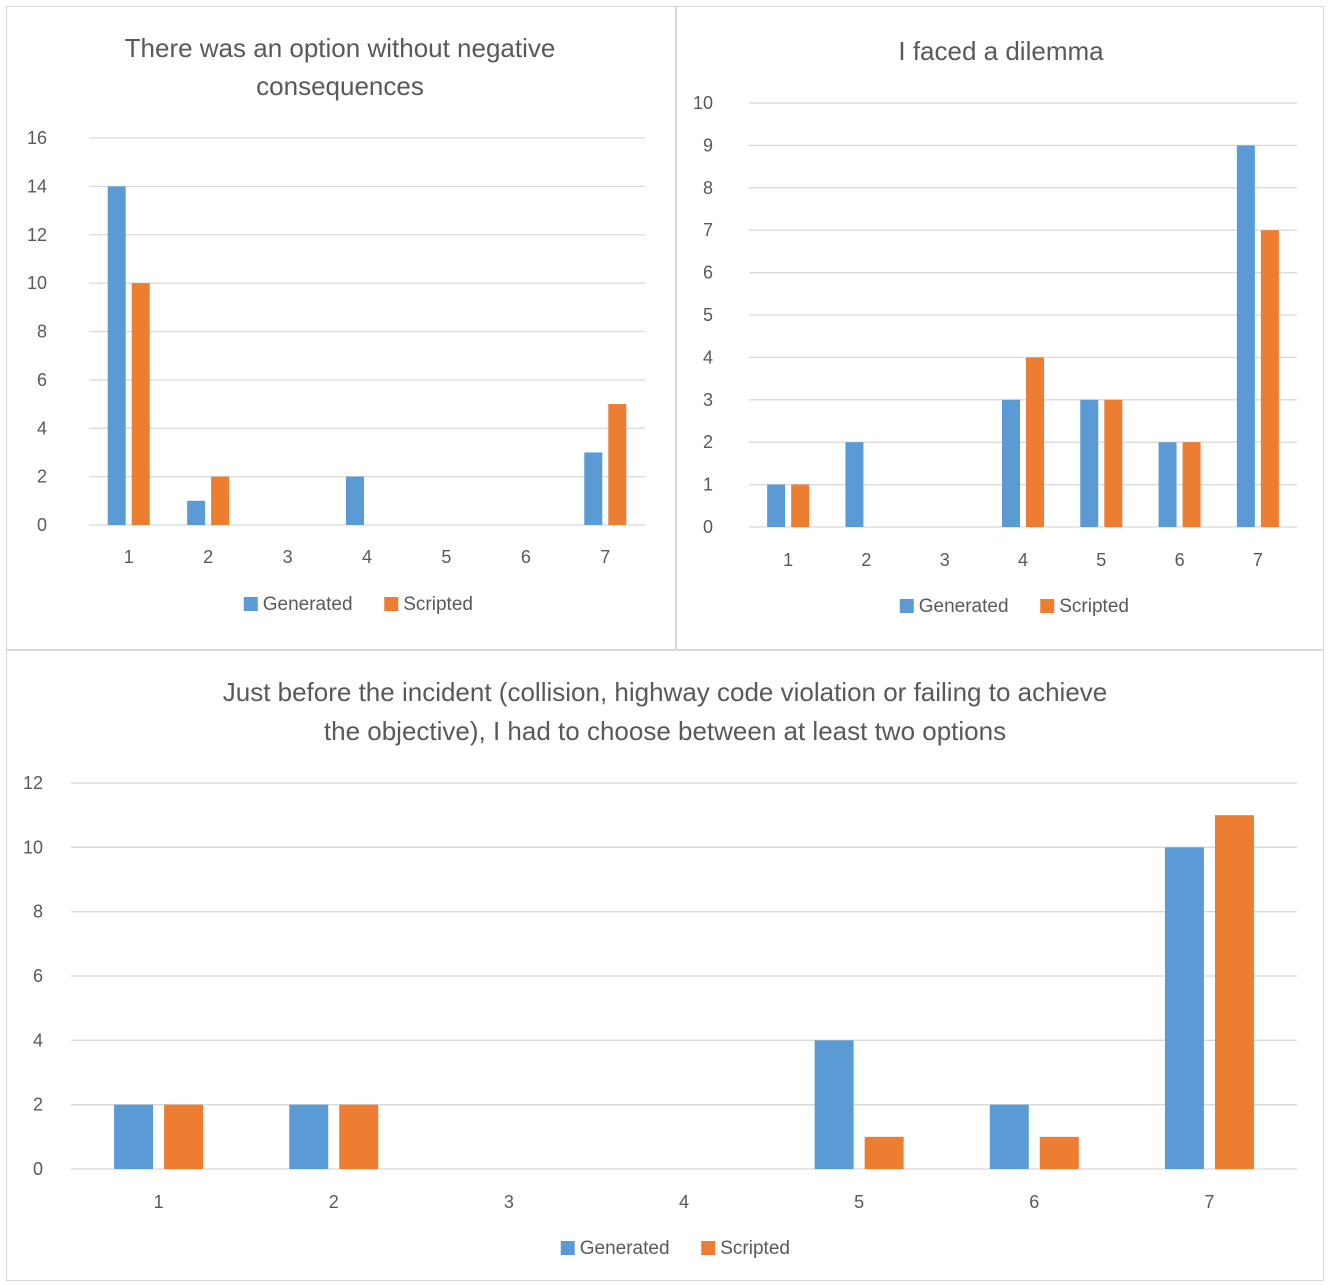 Image resolution: width=1328 pixels, height=1285 pixels. What do you see at coordinates (340, 86) in the screenshot?
I see `chart-title-line: consequences` at bounding box center [340, 86].